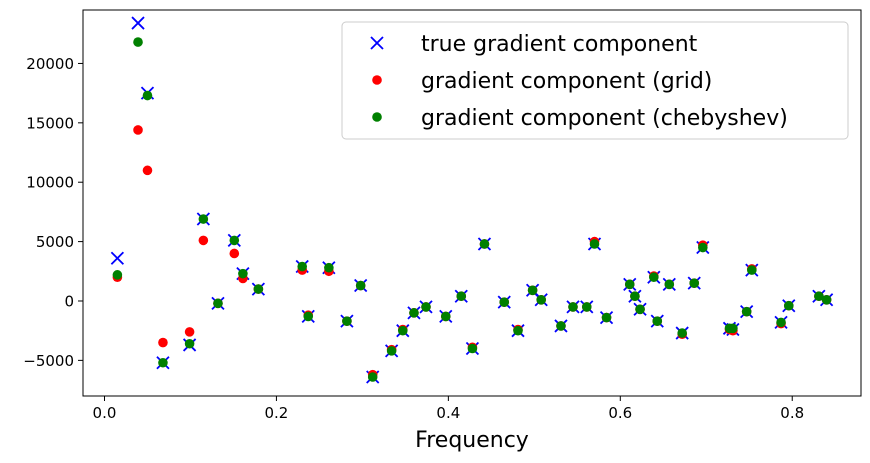 The image size is (870, 463). Describe the element at coordinates (448, 413) in the screenshot. I see `x-tick-label: 0.4` at that location.